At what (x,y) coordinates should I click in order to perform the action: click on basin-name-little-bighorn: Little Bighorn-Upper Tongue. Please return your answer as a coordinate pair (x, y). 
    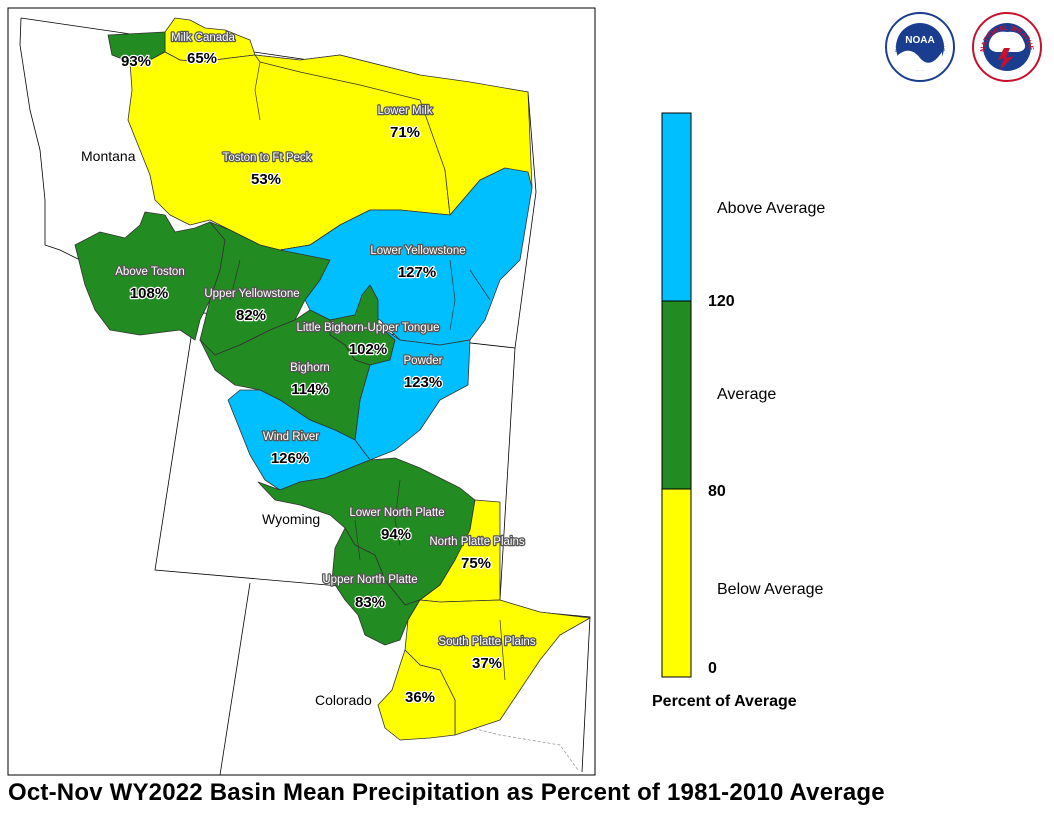
    Looking at the image, I should click on (368, 328).